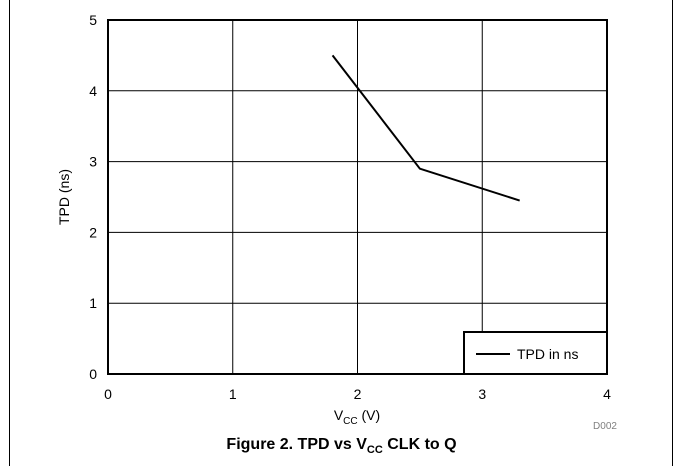  What do you see at coordinates (605, 426) in the screenshot?
I see `figure-code: D002` at bounding box center [605, 426].